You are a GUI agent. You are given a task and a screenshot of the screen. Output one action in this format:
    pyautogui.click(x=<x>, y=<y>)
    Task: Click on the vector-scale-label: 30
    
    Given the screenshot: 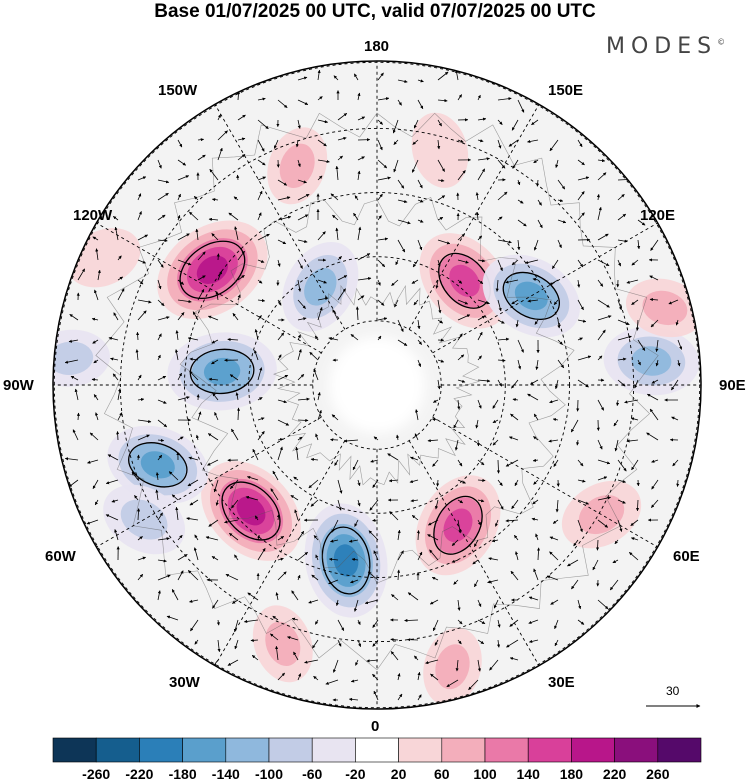 What is the action you would take?
    pyautogui.click(x=673, y=691)
    